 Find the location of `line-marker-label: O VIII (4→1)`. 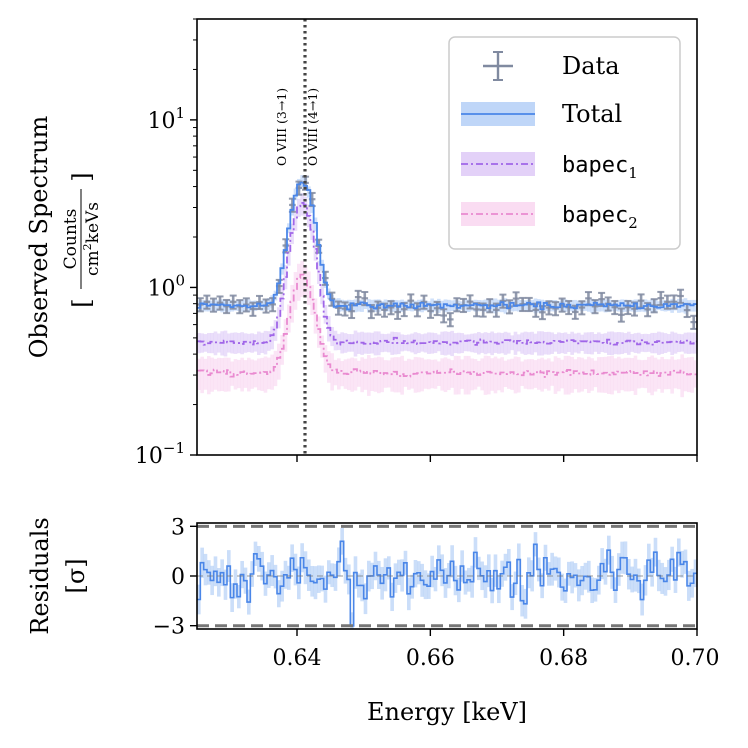

line-marker-label: O VIII (4→1) is located at coordinates (312, 127).